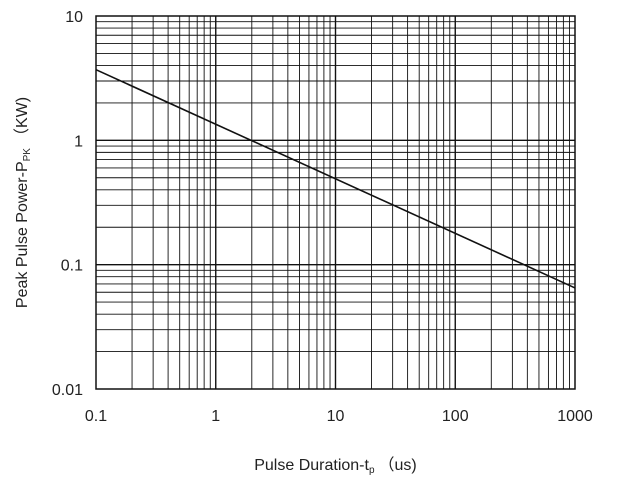 The width and height of the screenshot is (618, 483). I want to click on y-tick-label: 0.1, so click(72, 266).